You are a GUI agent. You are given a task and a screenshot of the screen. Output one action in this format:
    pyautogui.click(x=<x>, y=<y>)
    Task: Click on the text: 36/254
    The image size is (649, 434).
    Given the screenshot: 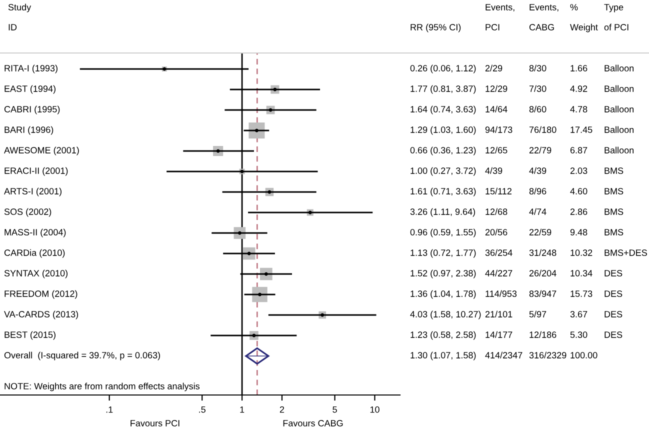 What is the action you would take?
    pyautogui.click(x=498, y=252)
    